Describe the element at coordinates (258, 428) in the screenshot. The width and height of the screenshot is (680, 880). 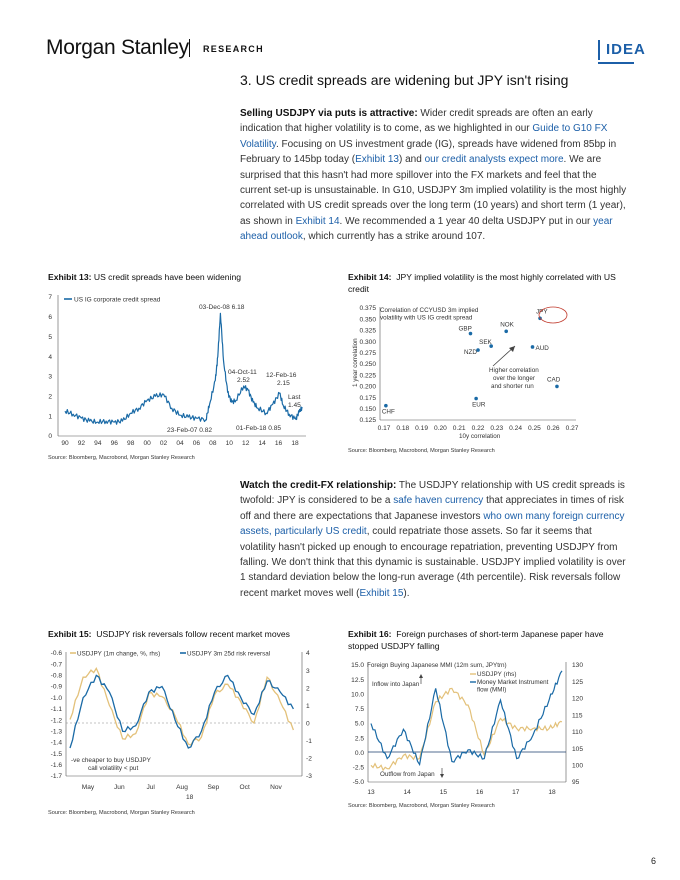
I see `ex13-annot-feb18: 01-Feb-18 0.85` at that location.